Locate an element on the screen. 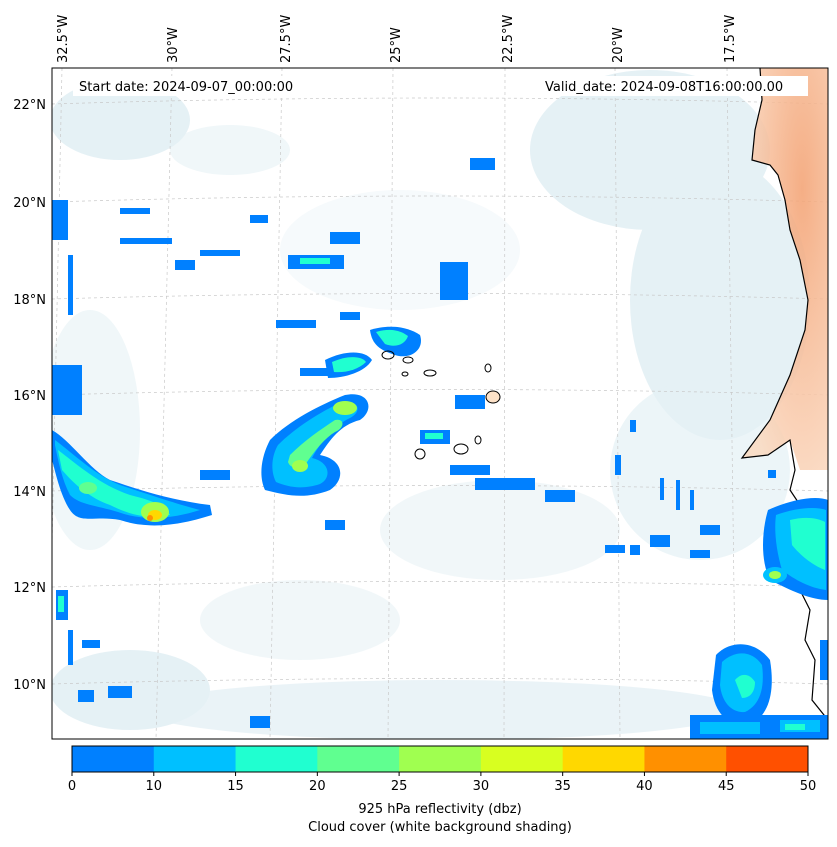  colorbar-tick-label: 50 is located at coordinates (808, 786).